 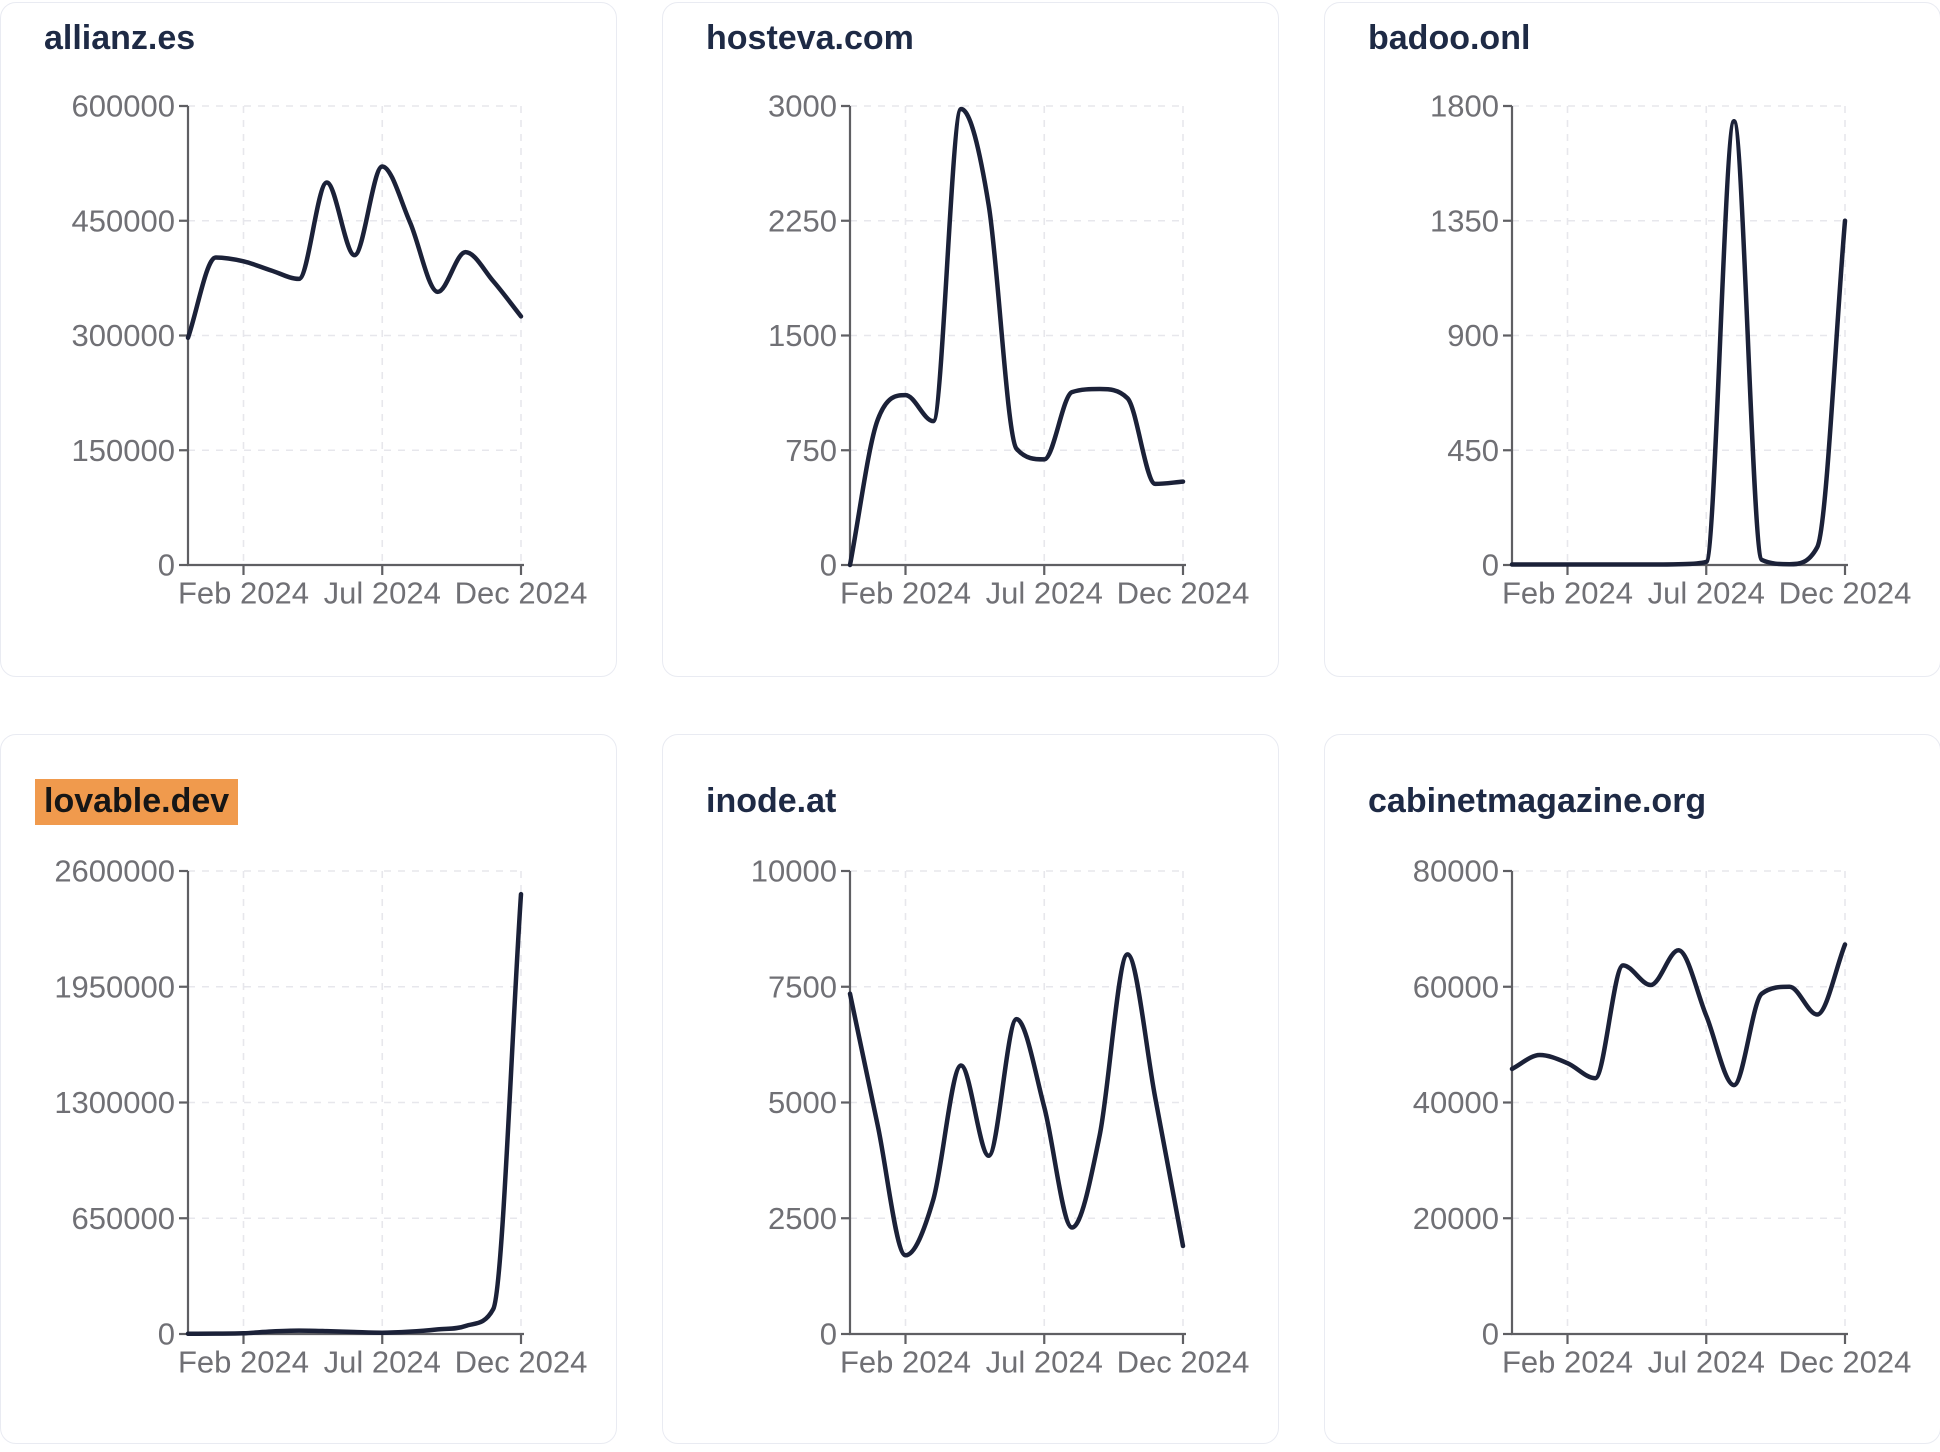 I want to click on y-tick-label: 10000, so click(x=794, y=871).